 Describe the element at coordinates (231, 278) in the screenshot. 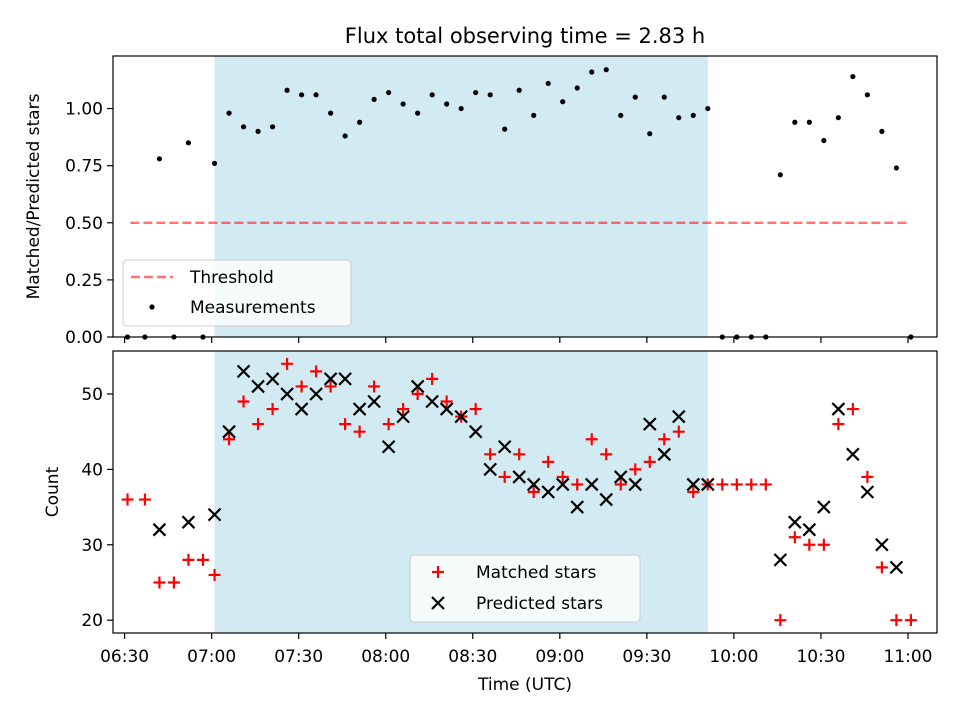

I see `legend-threshold-label: Threshold` at that location.